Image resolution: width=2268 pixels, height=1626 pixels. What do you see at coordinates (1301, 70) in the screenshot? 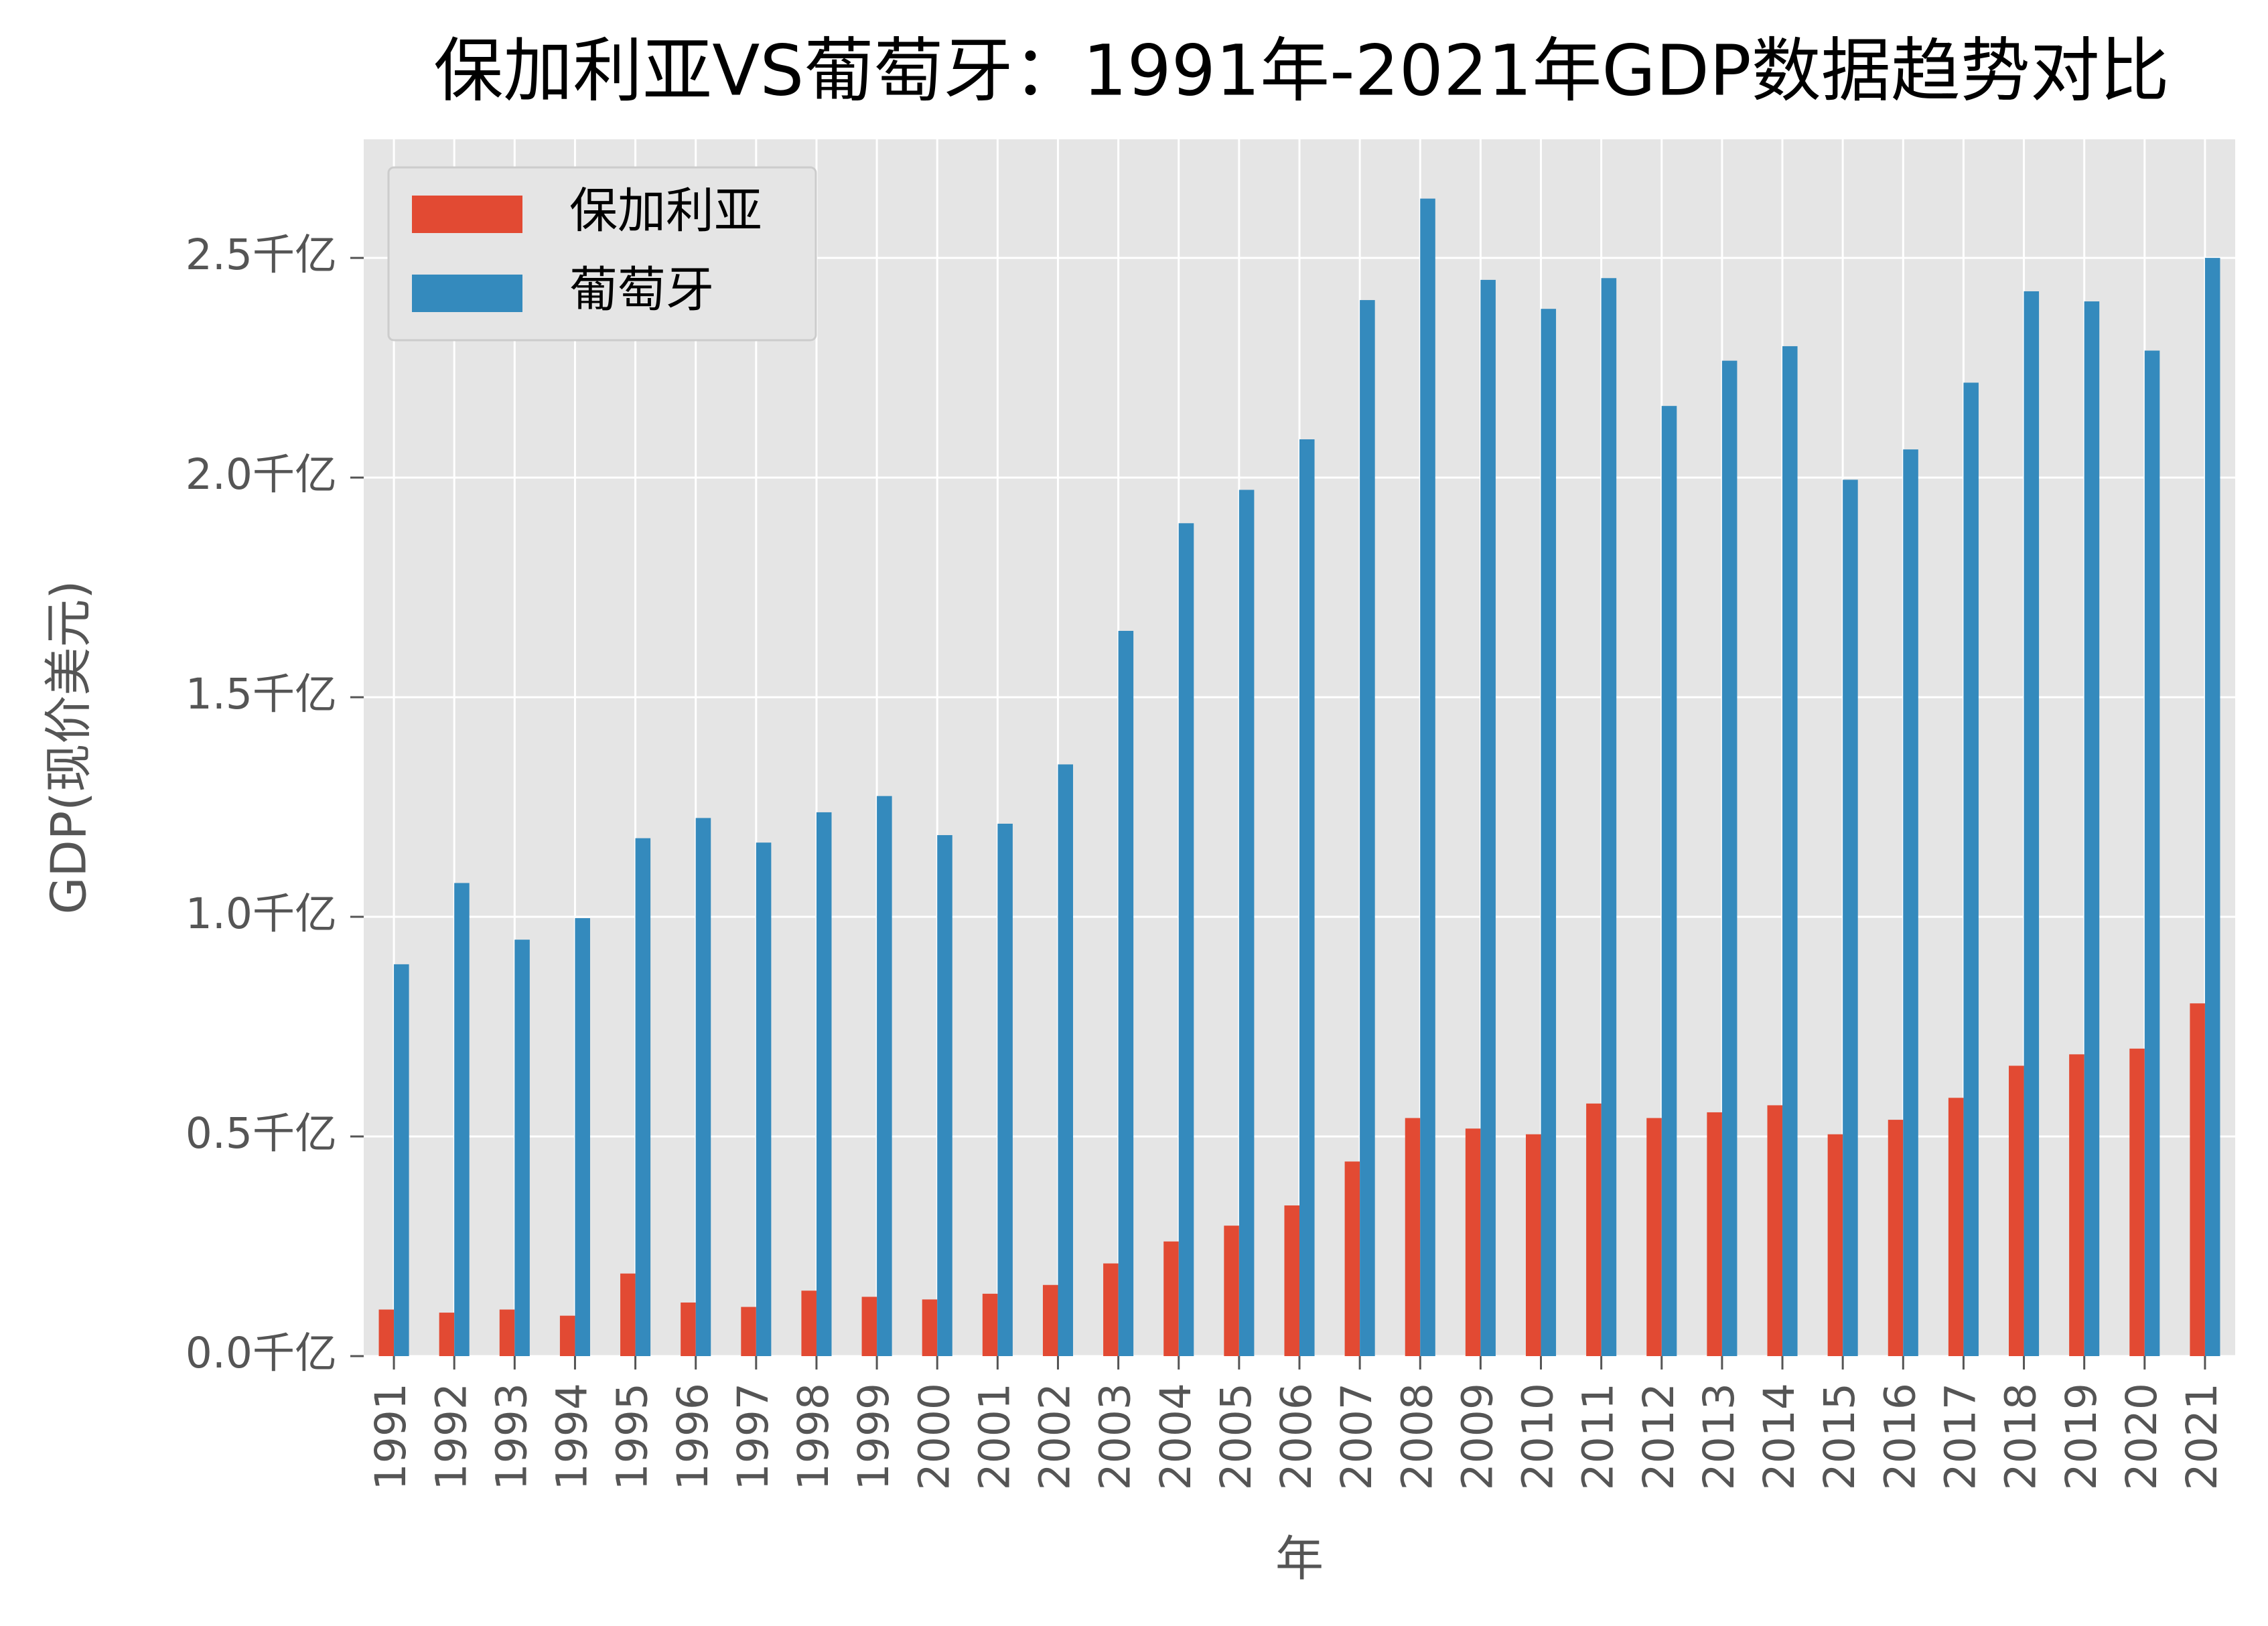
I see `chart-title: 保加利亚VS葡萄牙：1991年-2021年GDP数据趋势对比` at bounding box center [1301, 70].